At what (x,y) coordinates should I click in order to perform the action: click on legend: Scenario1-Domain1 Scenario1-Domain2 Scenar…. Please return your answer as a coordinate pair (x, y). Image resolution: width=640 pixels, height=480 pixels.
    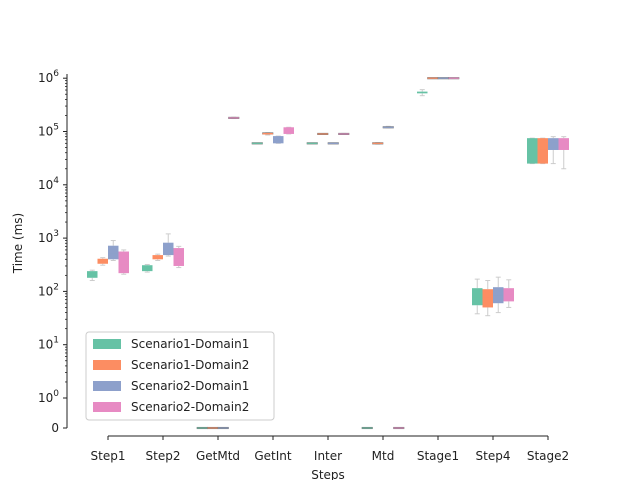
    Looking at the image, I should click on (180, 376).